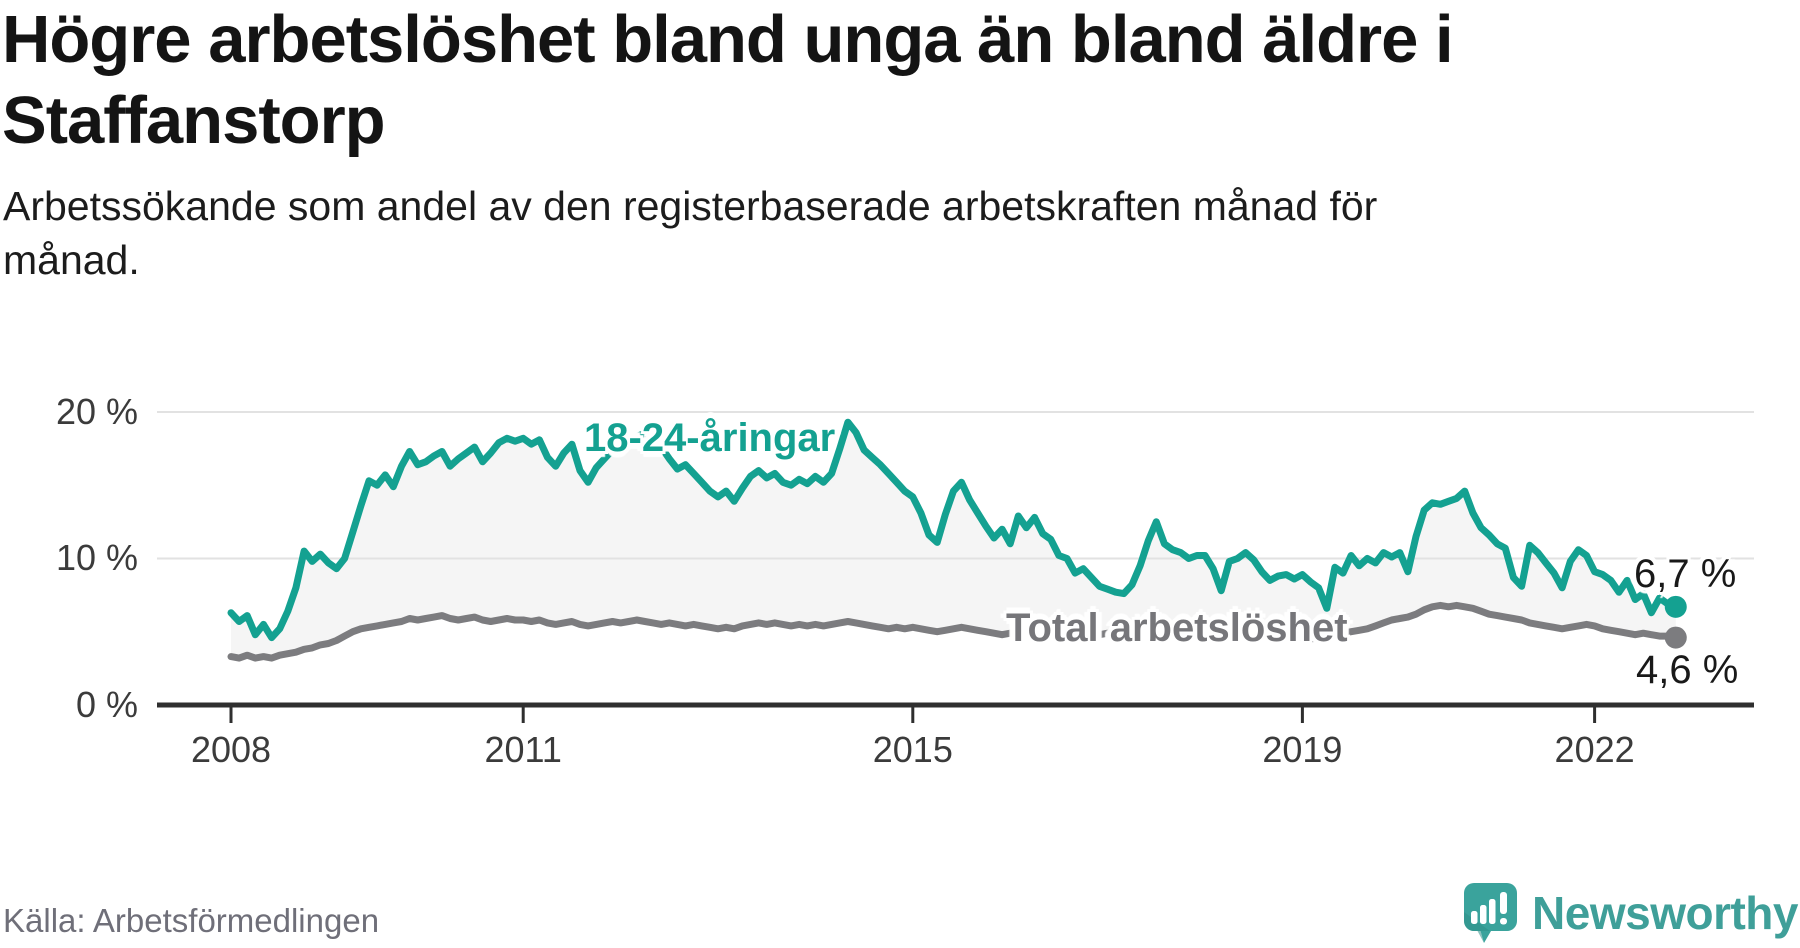  What do you see at coordinates (1675, 637) in the screenshot?
I see `end-dot-total` at bounding box center [1675, 637].